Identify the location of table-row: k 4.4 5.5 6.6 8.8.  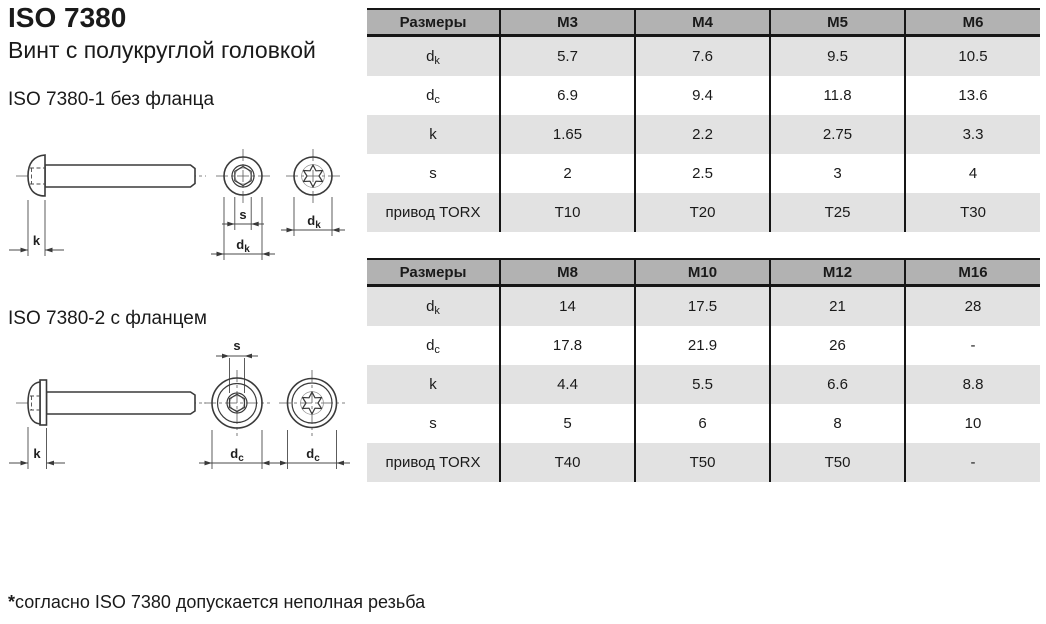
(703, 384).